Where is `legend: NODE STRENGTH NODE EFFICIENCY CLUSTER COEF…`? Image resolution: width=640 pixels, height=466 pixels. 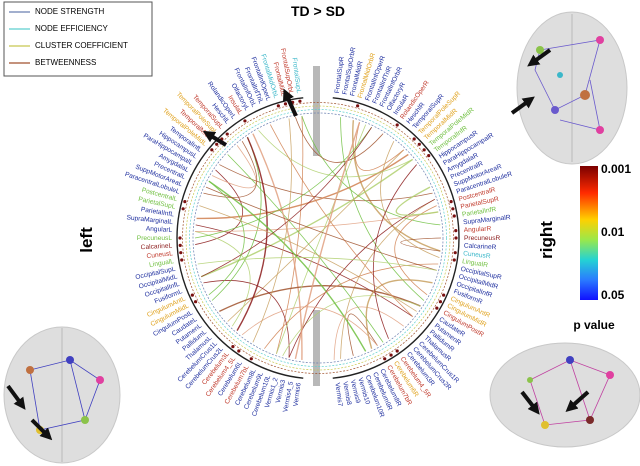 legend: NODE STRENGTH NODE EFFICIENCY CLUSTER COEF… is located at coordinates (68, 37).